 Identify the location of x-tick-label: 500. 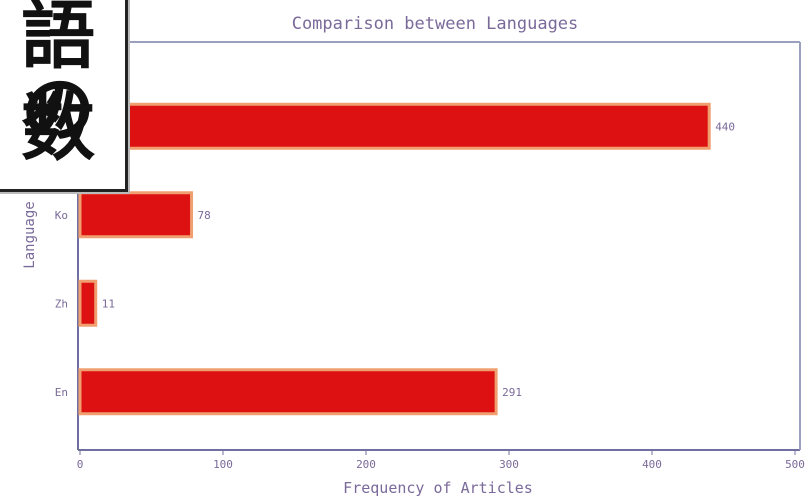
(795, 464).